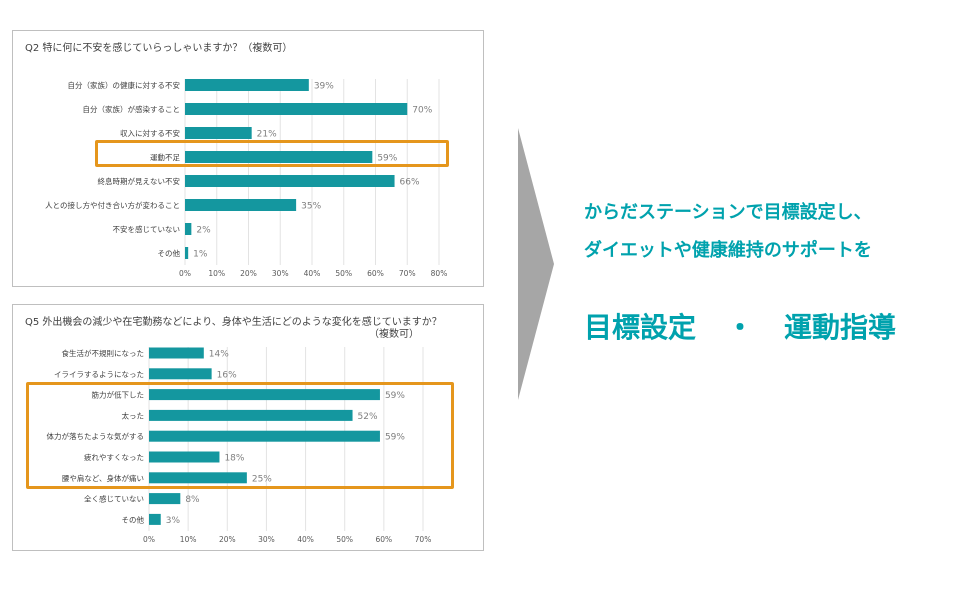 The image size is (960, 589). What do you see at coordinates (311, 207) in the screenshot?
I see `value-label: 35%` at bounding box center [311, 207].